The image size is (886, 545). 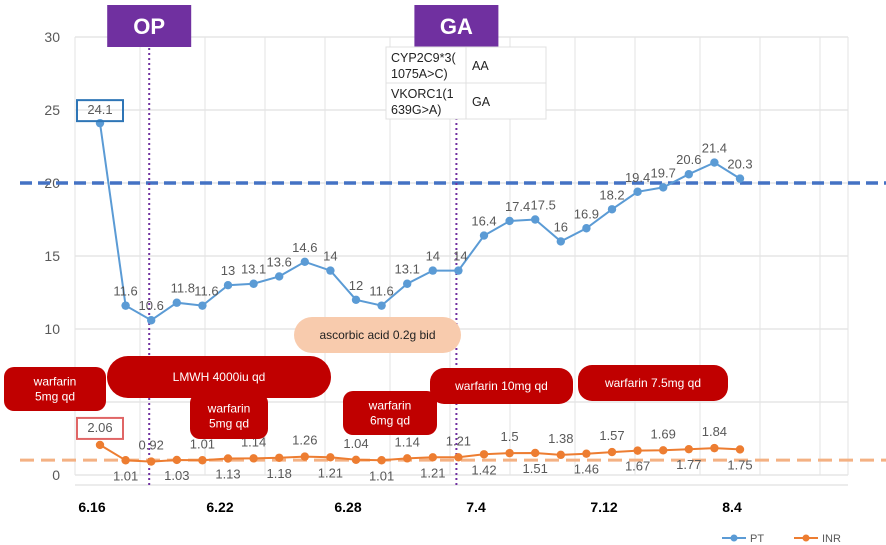 I want to click on event-box-ga, so click(x=456, y=26).